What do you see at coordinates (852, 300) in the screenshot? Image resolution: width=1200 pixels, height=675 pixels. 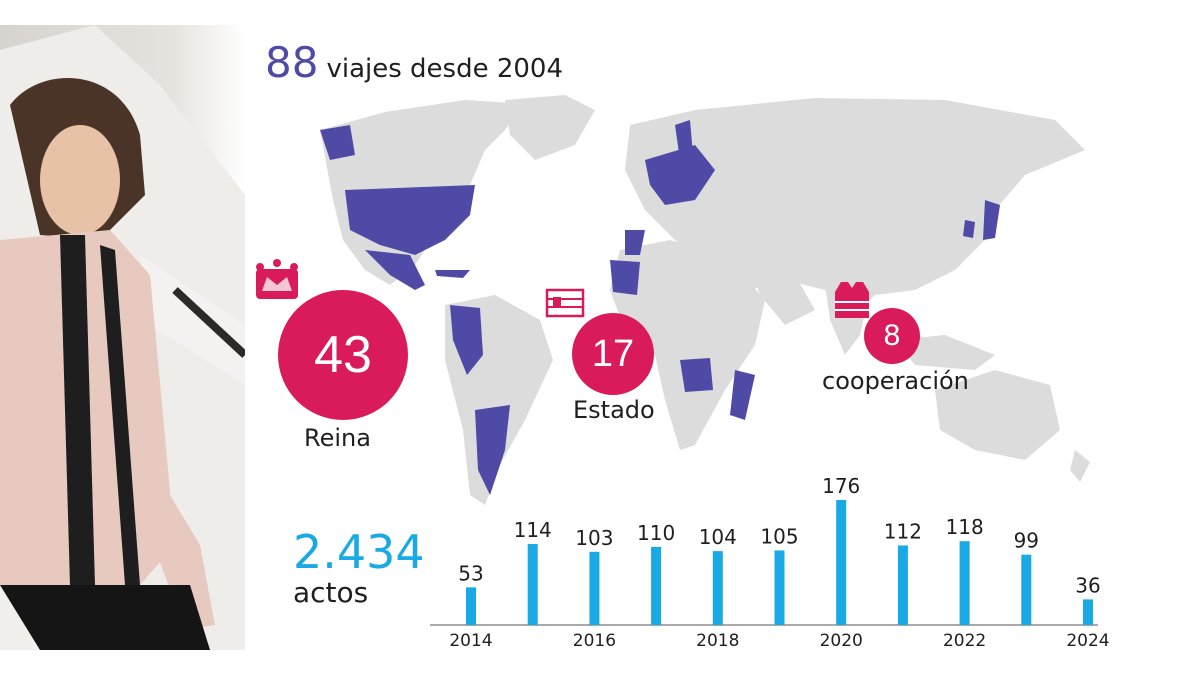 I see `vest-icon` at bounding box center [852, 300].